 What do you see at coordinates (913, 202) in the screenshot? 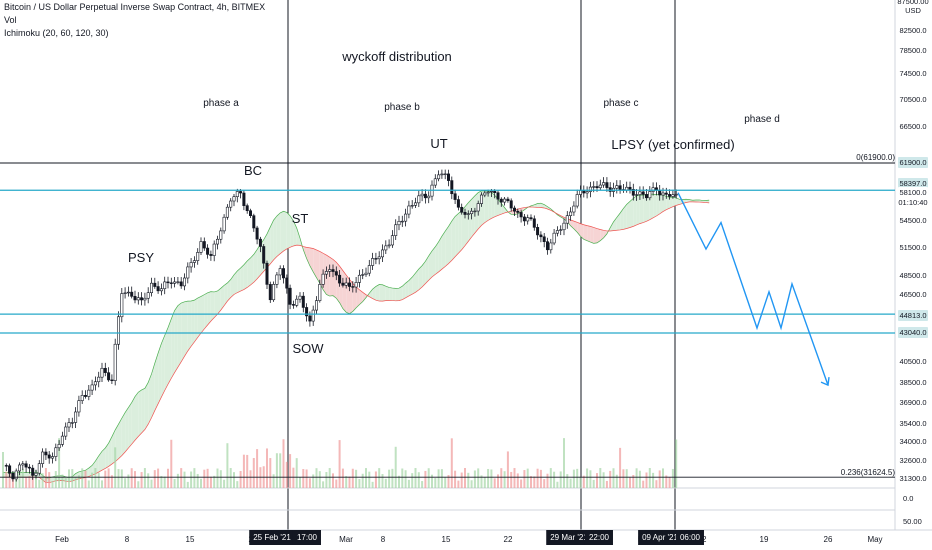
I see `price-tag-countdown: 01:10:40` at bounding box center [913, 202].